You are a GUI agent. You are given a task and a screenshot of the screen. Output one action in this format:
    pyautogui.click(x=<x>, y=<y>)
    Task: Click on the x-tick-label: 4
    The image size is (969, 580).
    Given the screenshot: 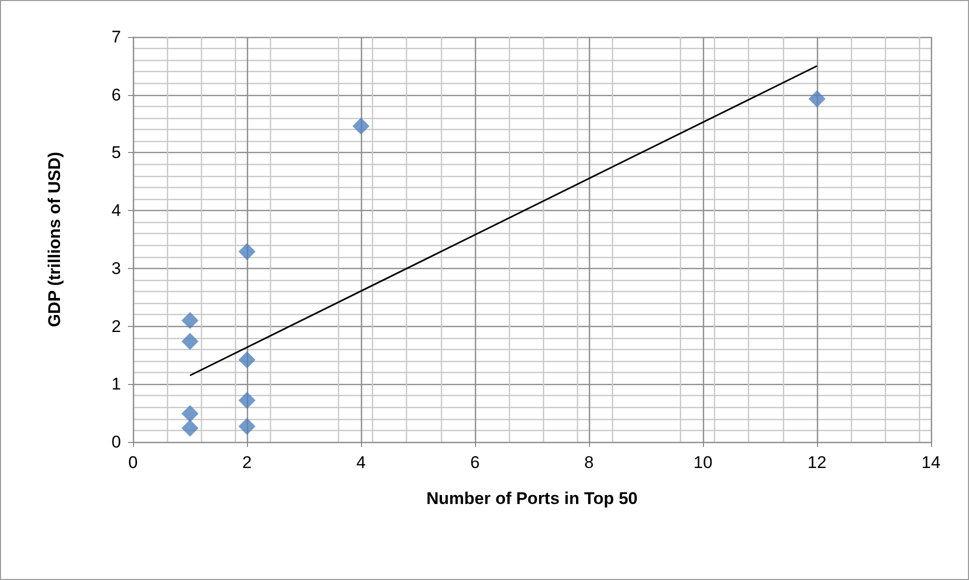 What is the action you would take?
    pyautogui.click(x=361, y=462)
    